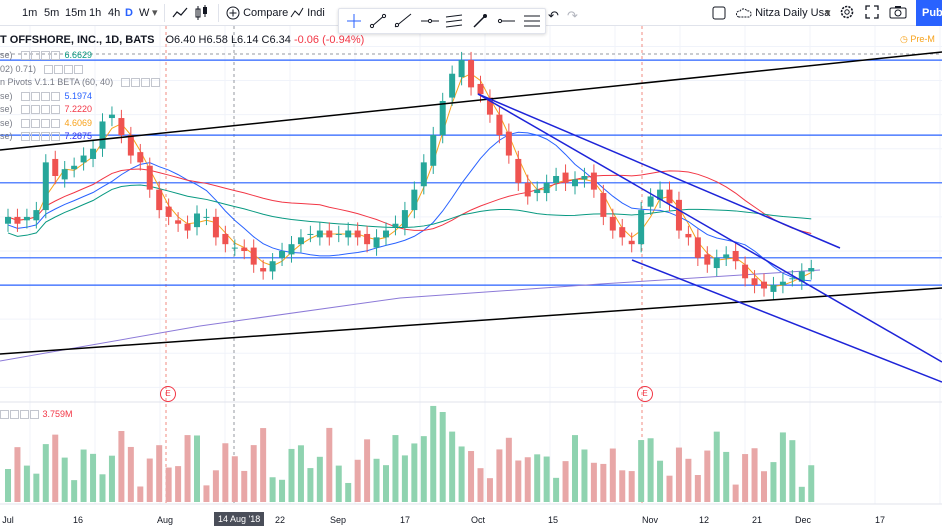  I want to click on gear-icon, so click(847, 13).